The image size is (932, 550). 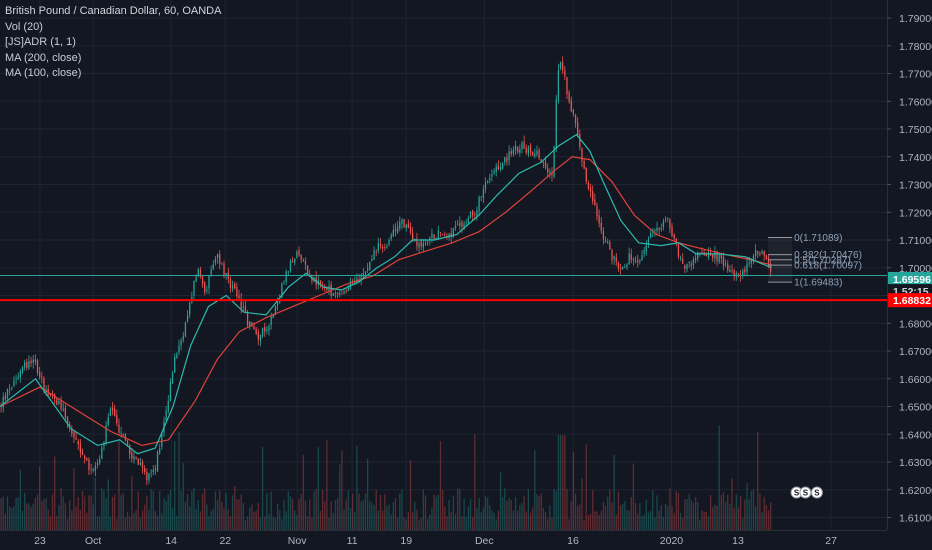 What do you see at coordinates (915, 241) in the screenshot?
I see `price-tick-label: 1.71000` at bounding box center [915, 241].